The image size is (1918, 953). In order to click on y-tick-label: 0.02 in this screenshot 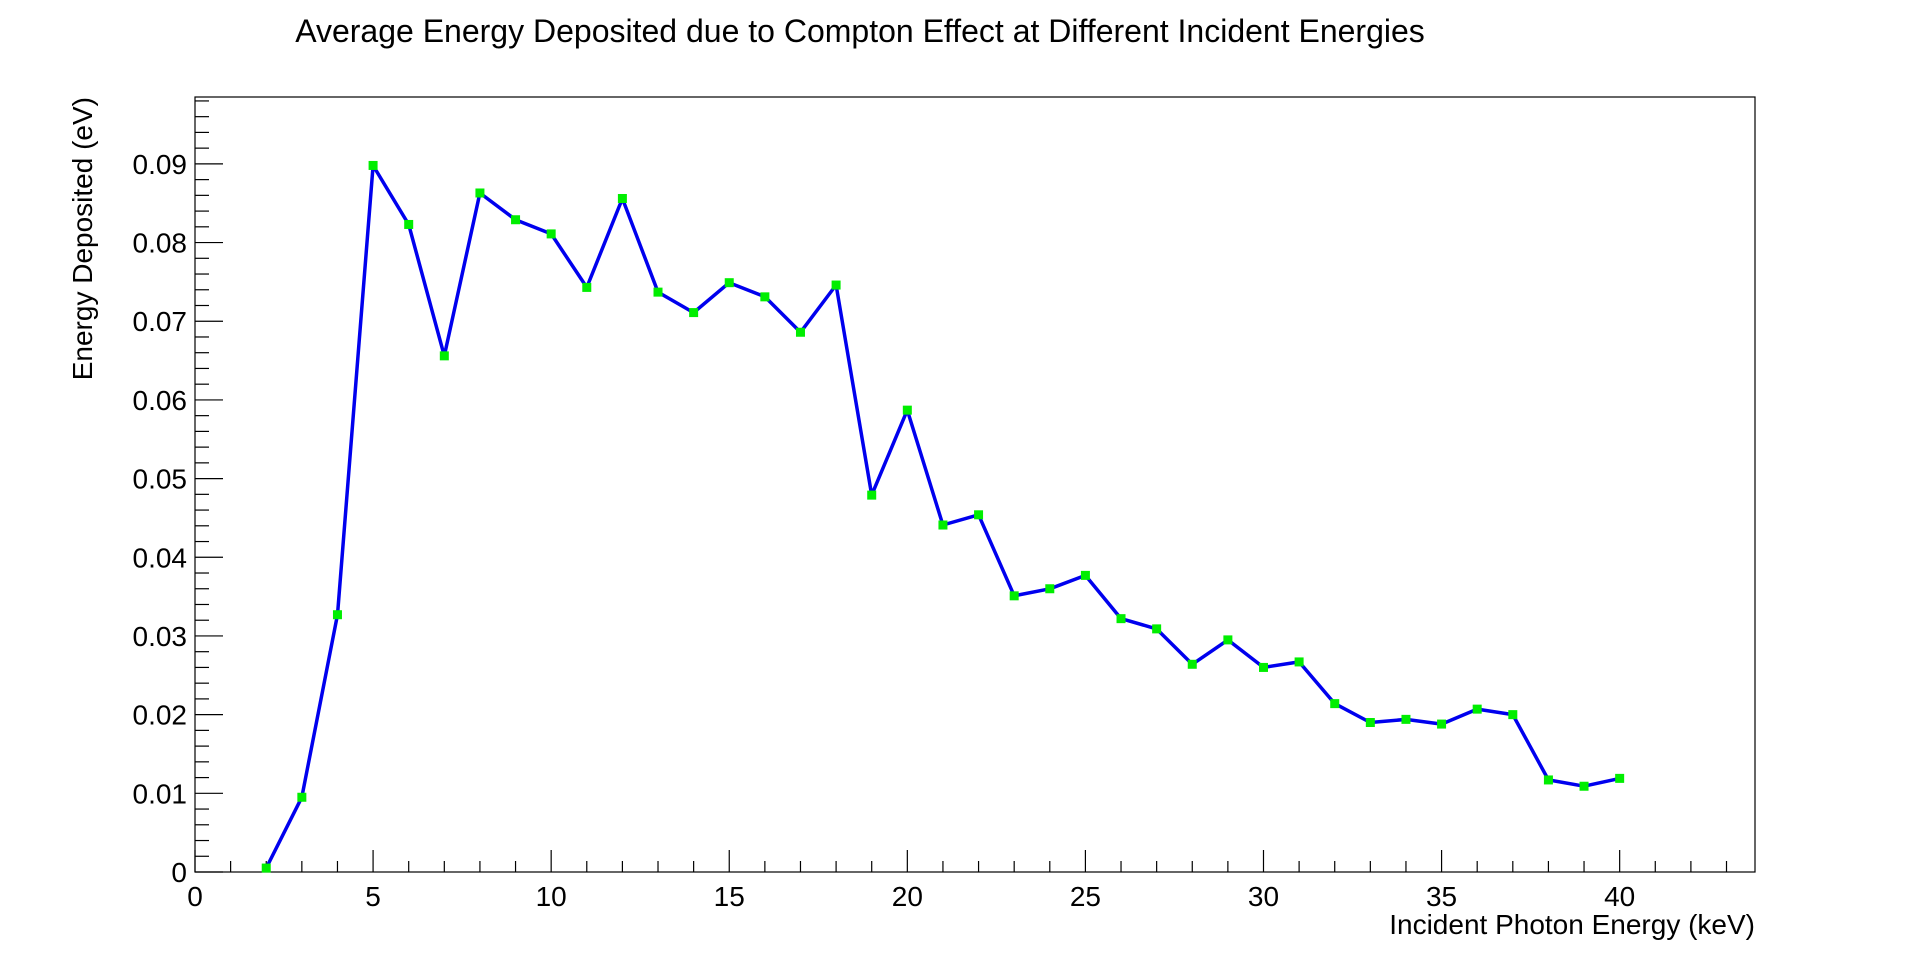, I will do `click(160, 715)`.